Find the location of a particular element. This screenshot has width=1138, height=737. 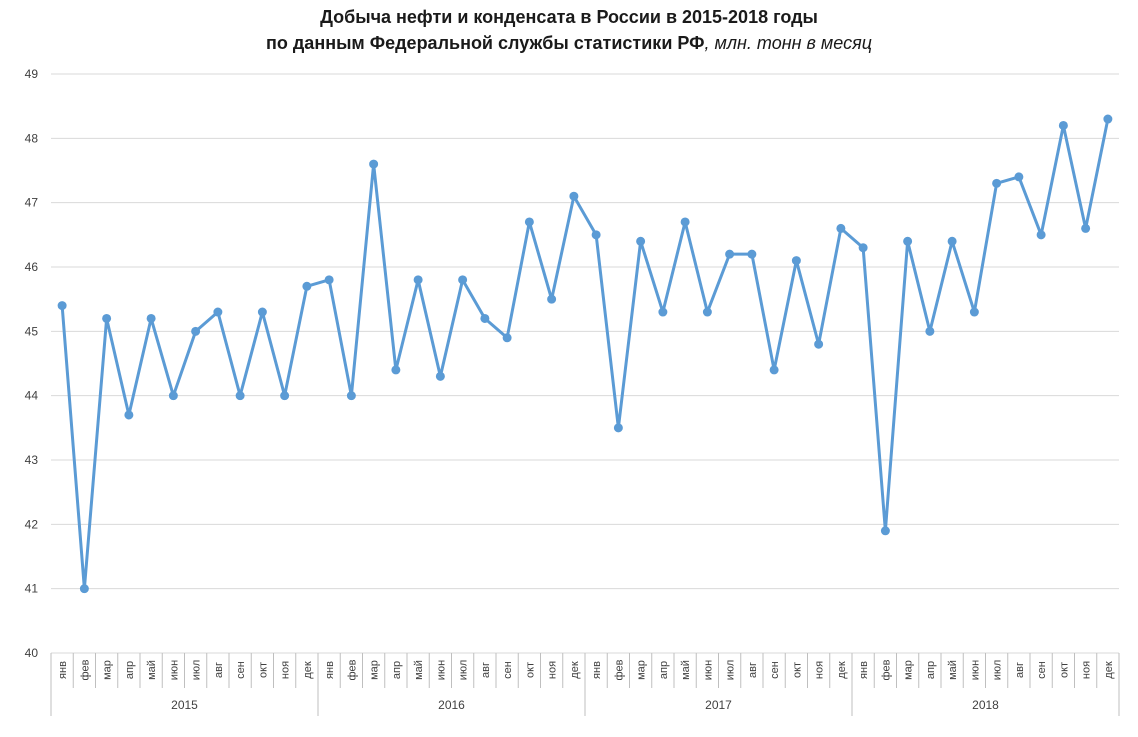

year-label-2016: 2016 is located at coordinates (451, 705).